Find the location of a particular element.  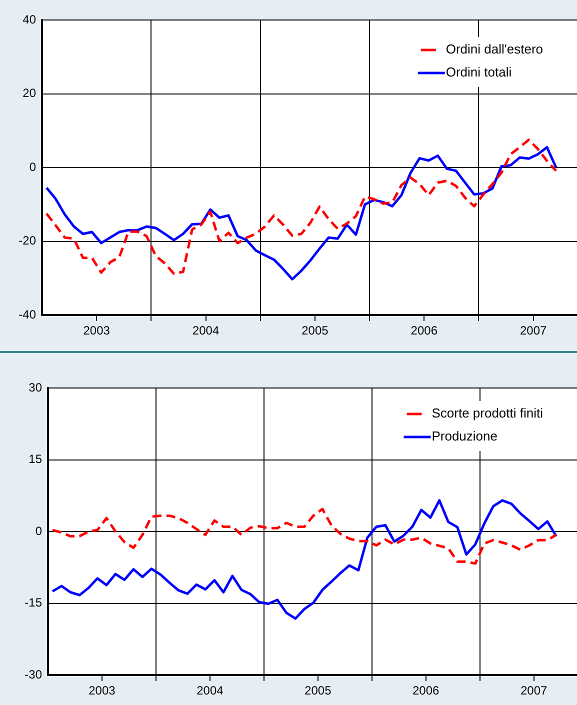

y-tick-label: -15 is located at coordinates (33, 603).